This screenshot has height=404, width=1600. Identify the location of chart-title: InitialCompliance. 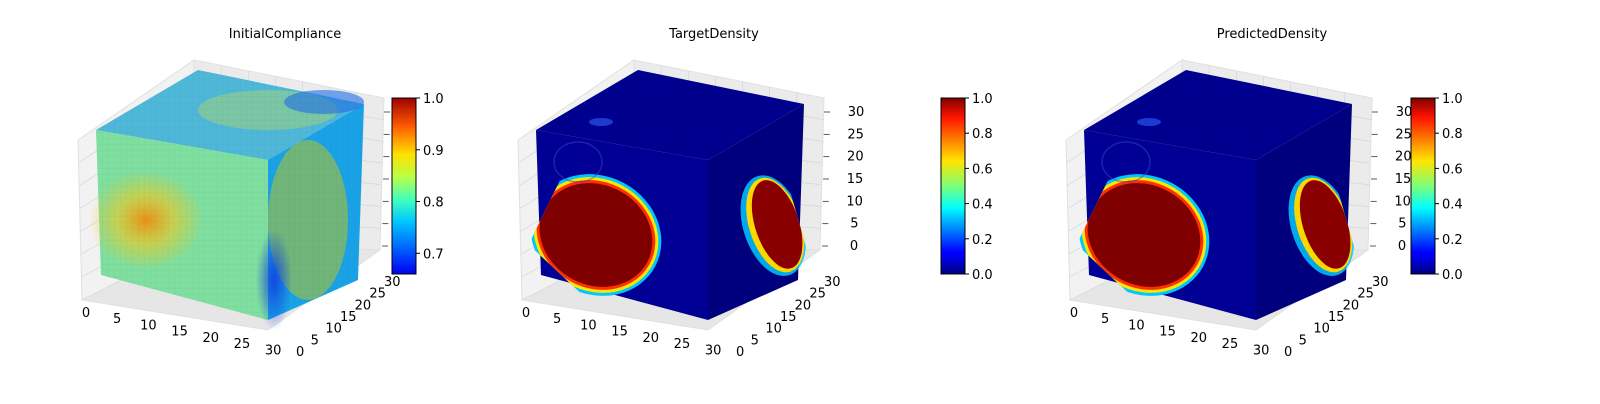
(285, 34).